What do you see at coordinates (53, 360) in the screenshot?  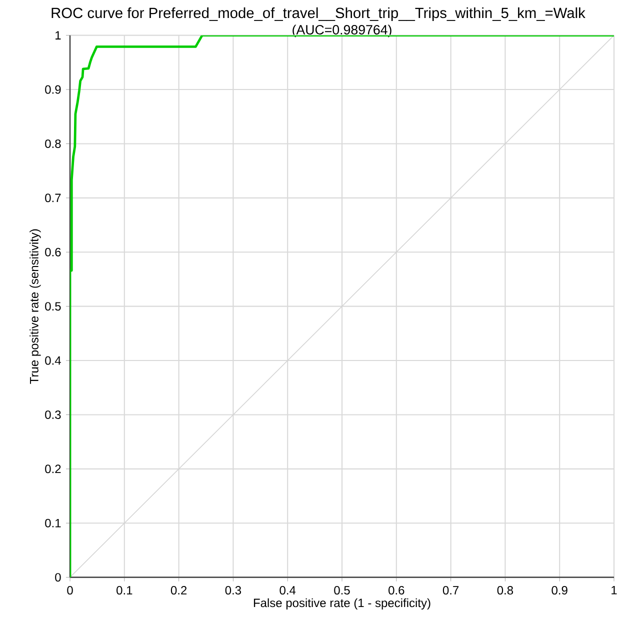 I see `y-tick-label: 0.4` at bounding box center [53, 360].